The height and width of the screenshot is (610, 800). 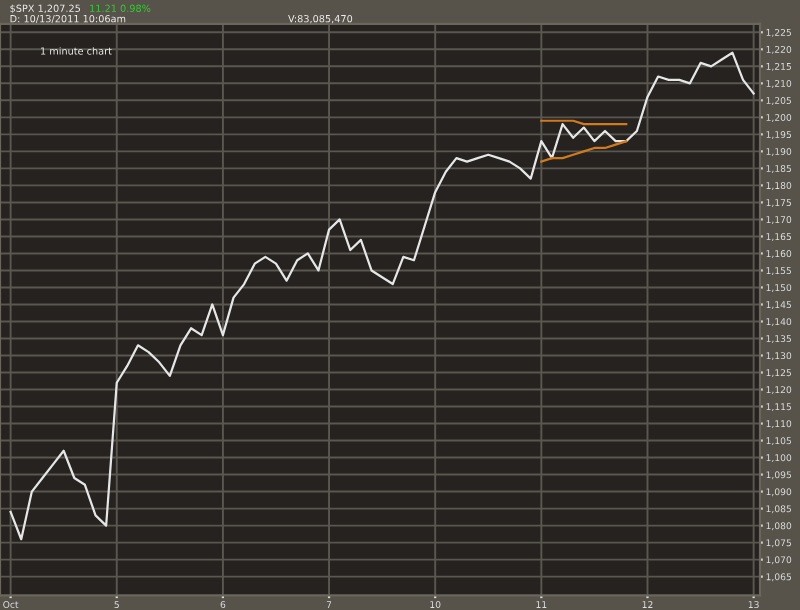 What do you see at coordinates (584, 151) in the screenshot?
I see `line-series` at bounding box center [584, 151].